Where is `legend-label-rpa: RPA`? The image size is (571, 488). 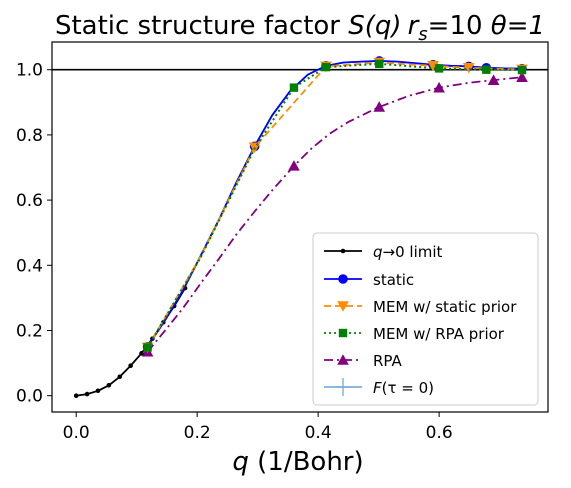 legend-label-rpa: RPA is located at coordinates (388, 361).